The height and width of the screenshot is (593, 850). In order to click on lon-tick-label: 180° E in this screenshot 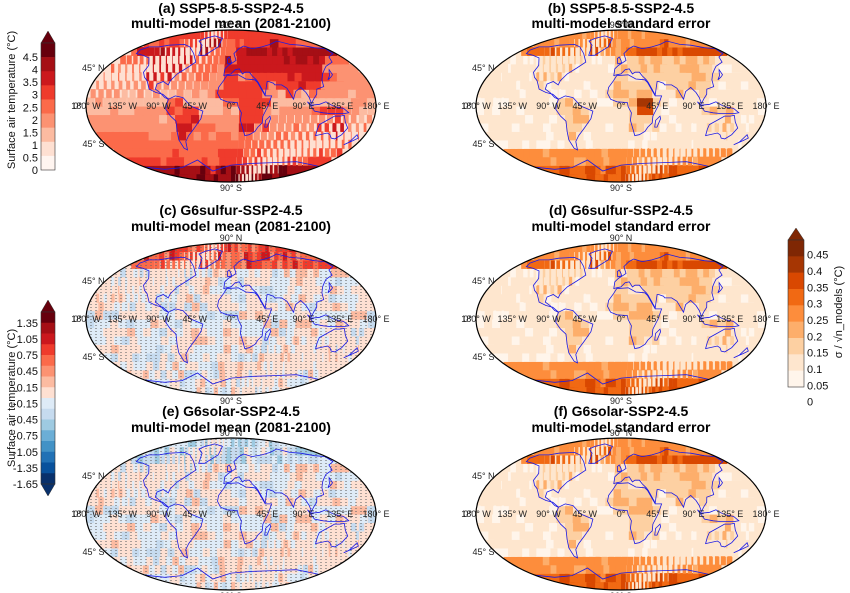, I will do `click(765, 514)`.